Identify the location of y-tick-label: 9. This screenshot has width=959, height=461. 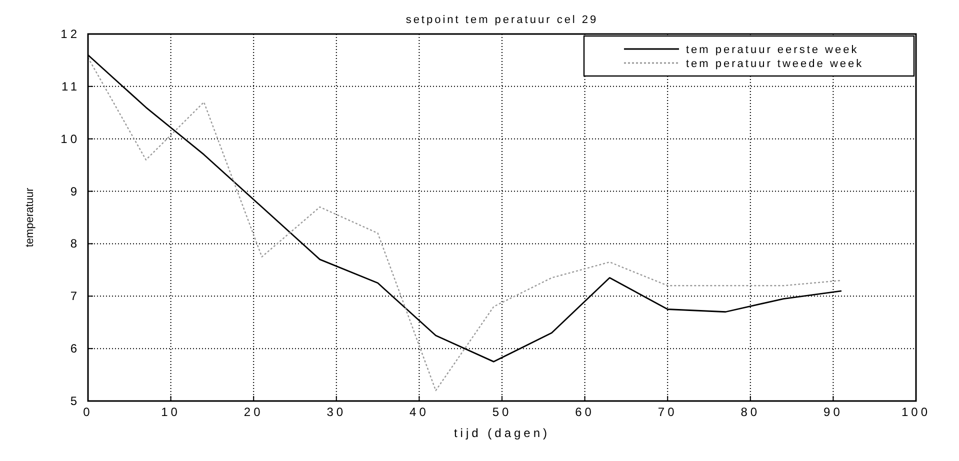
(75, 191).